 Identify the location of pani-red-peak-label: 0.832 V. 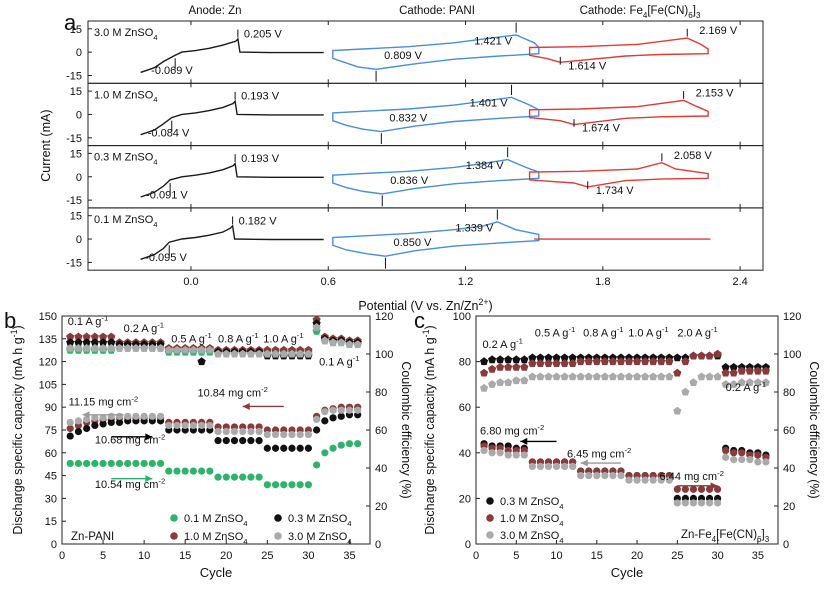
(408, 118).